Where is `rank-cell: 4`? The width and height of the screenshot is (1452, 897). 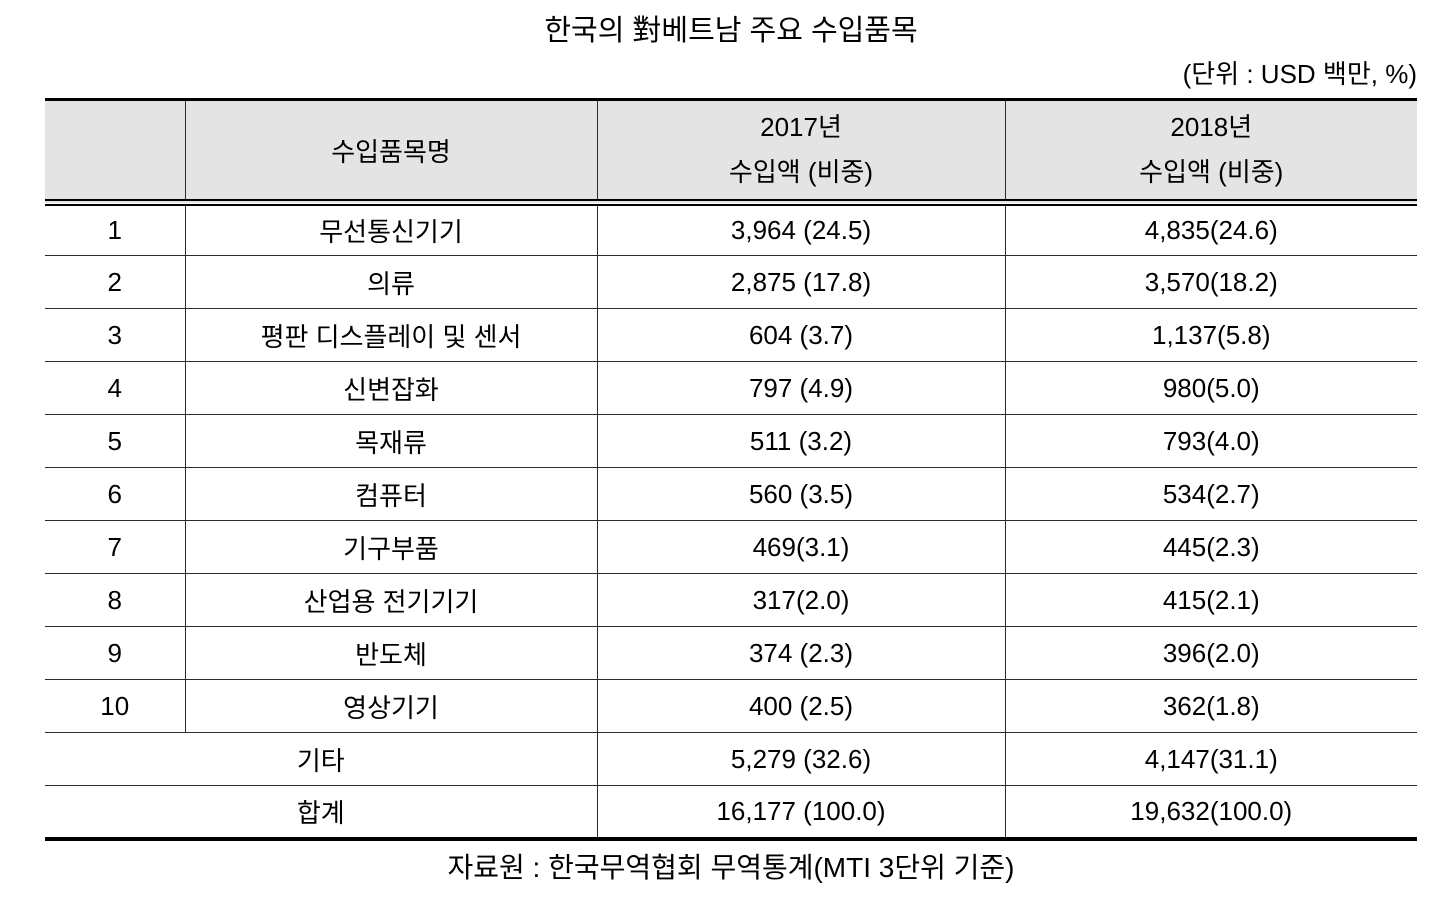 rank-cell: 4 is located at coordinates (115, 388).